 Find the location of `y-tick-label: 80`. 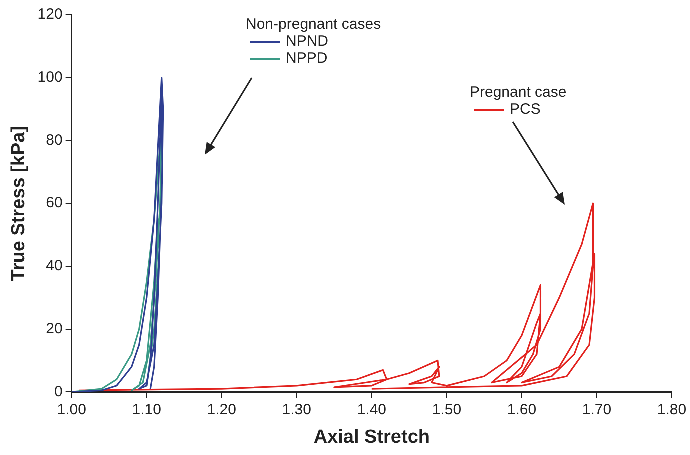

y-tick-label: 80 is located at coordinates (54, 140).